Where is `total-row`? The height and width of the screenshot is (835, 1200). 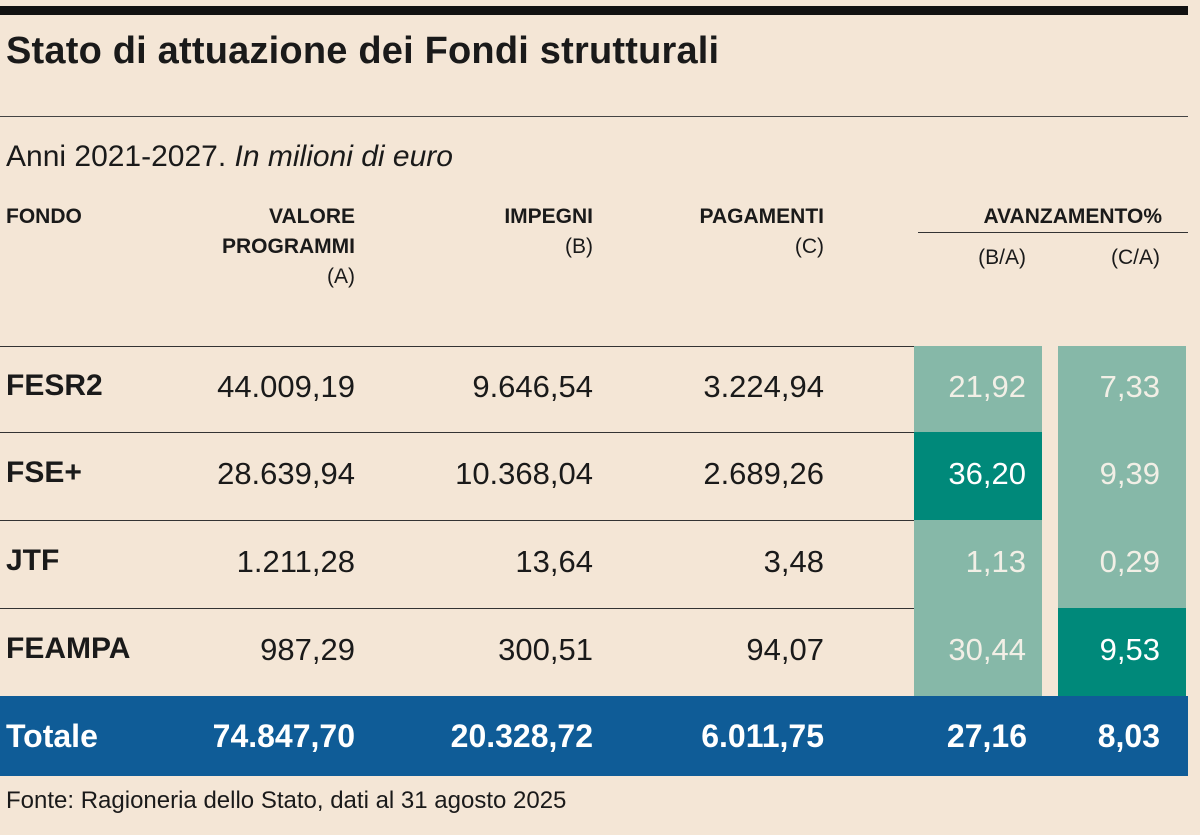 total-row is located at coordinates (594, 736).